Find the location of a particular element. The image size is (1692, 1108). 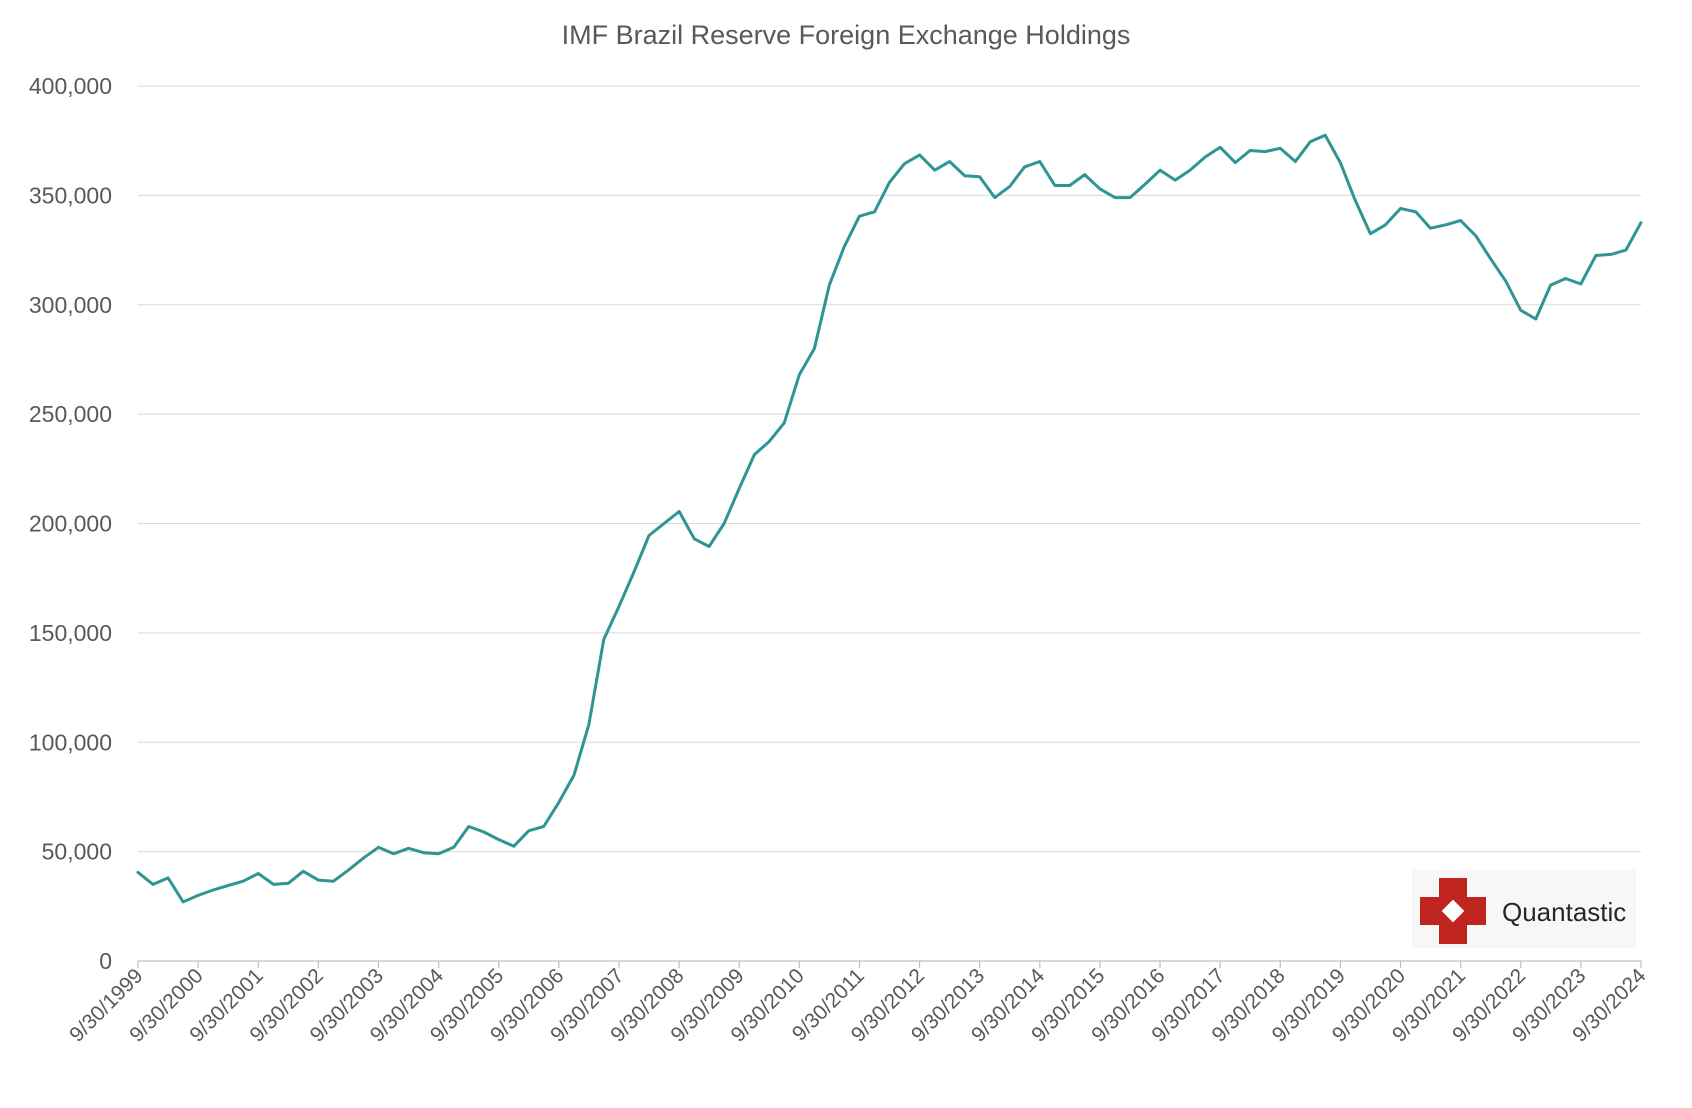

logo-wordmark: Quantastic is located at coordinates (1564, 912).